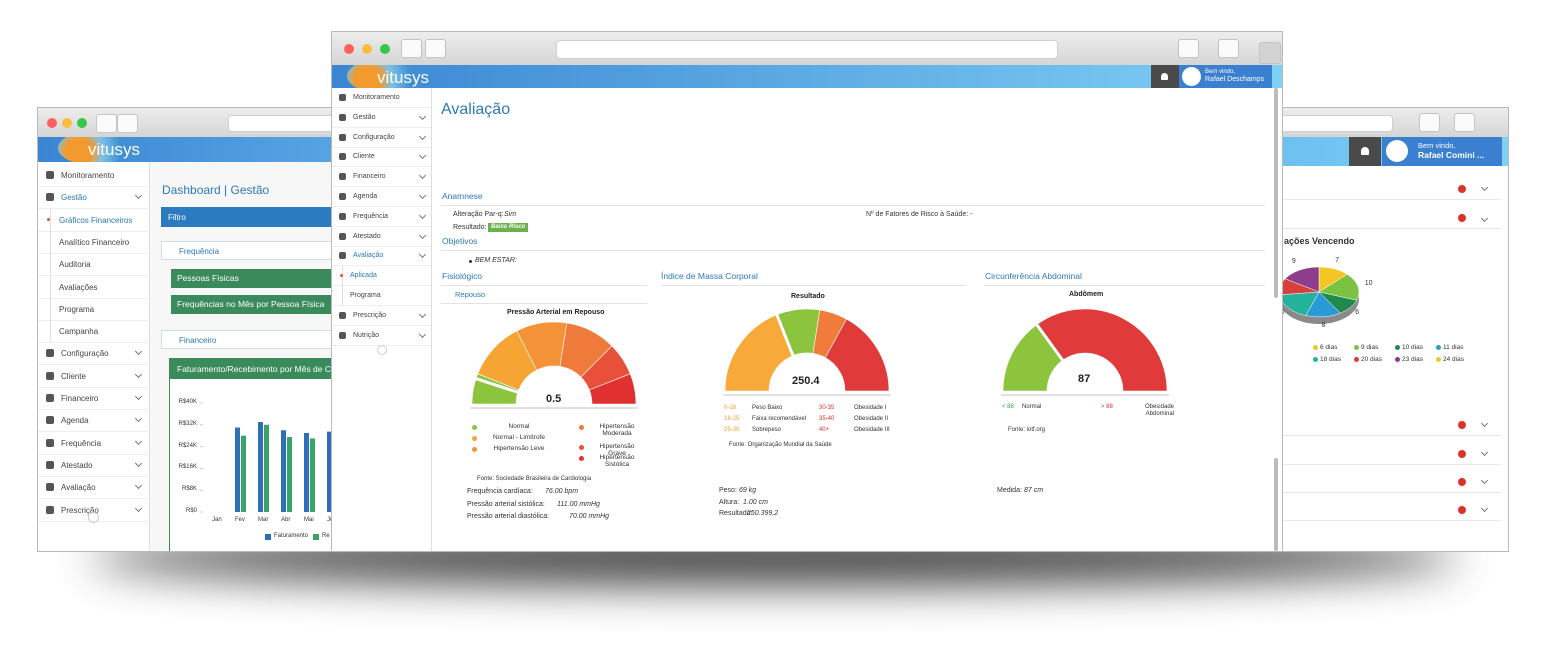  I want to click on menu-item: Prescrição, so click(381, 316).